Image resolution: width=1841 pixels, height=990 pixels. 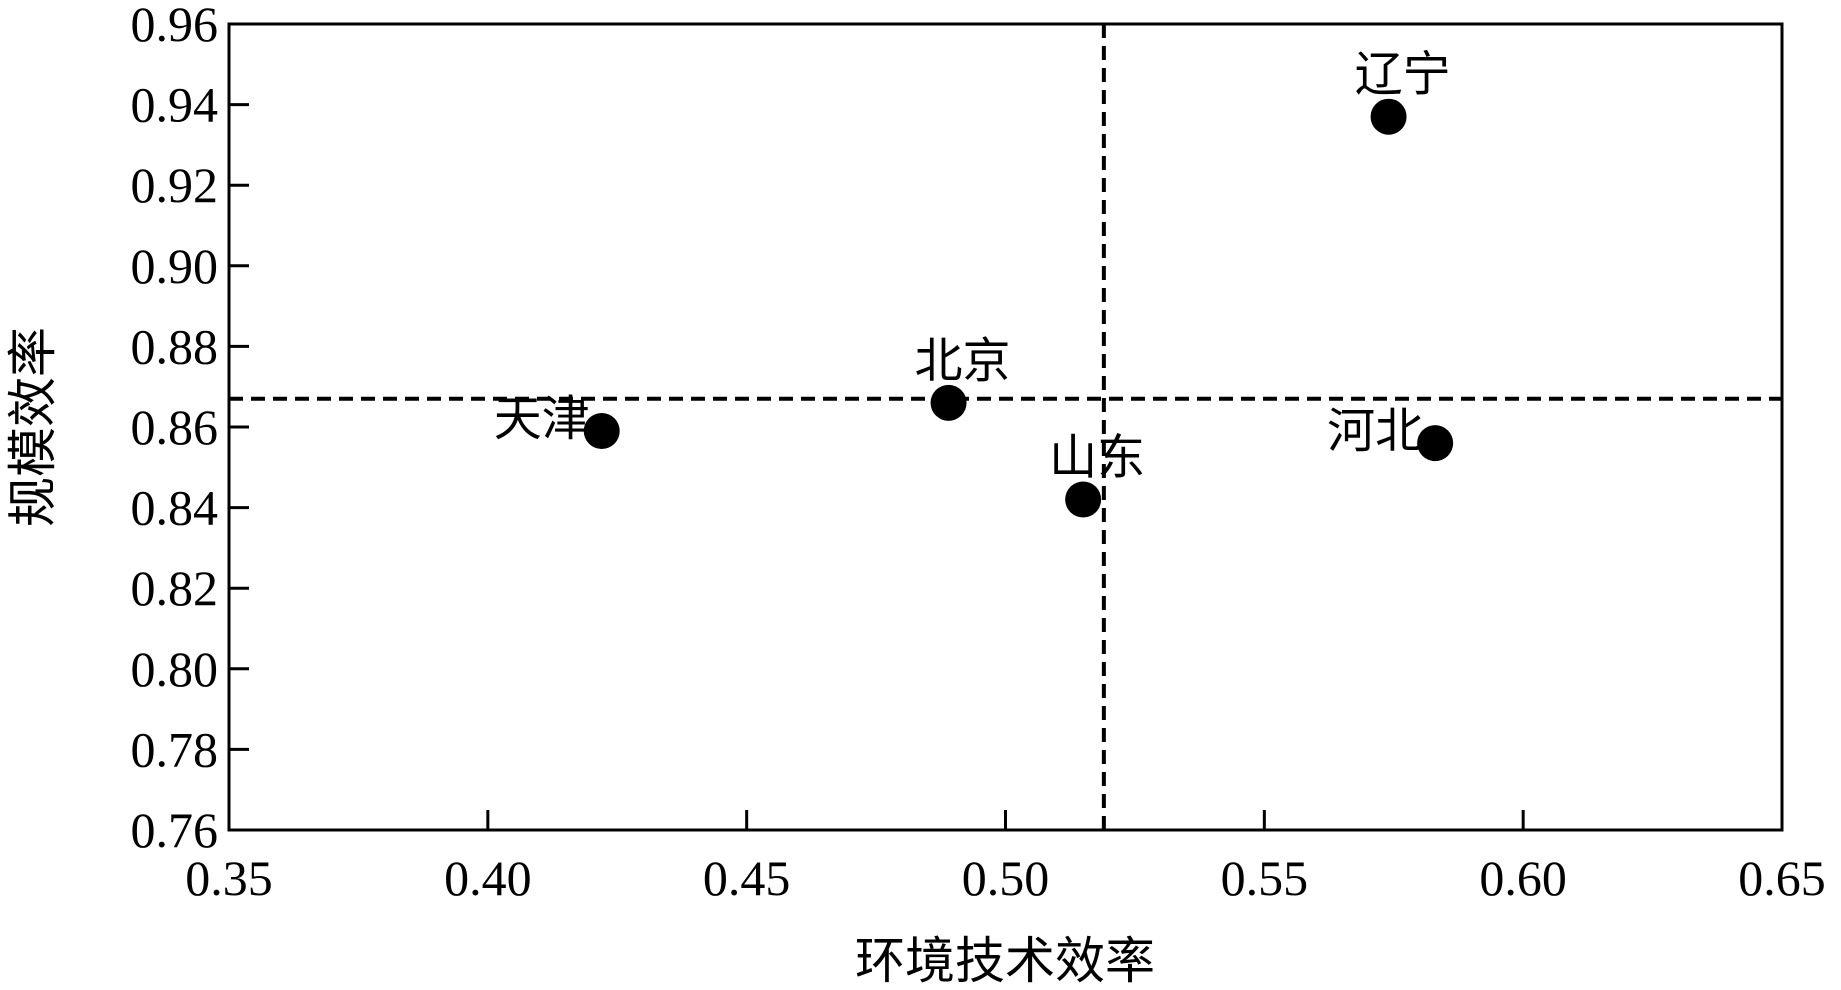 I want to click on x-tick-label: 0.55, so click(x=1265, y=878).